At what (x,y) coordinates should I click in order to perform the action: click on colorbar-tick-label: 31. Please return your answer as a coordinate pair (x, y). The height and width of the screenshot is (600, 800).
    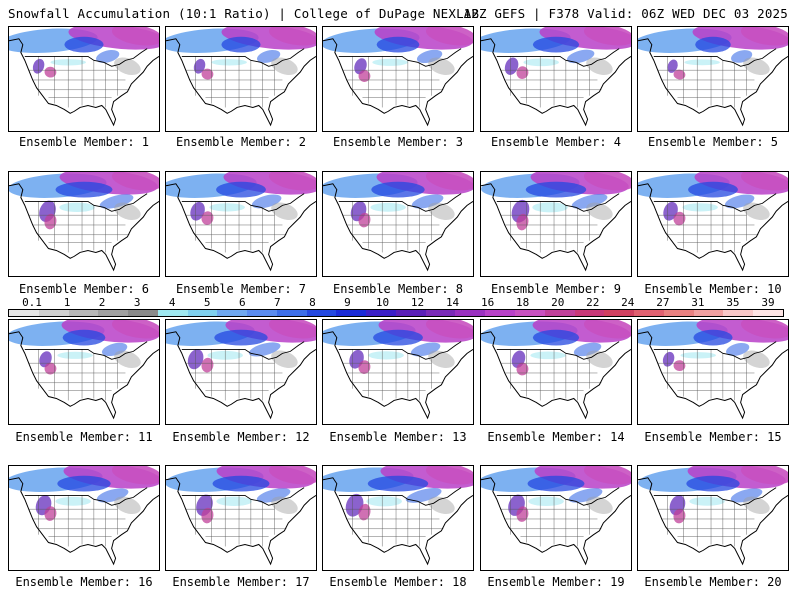
    Looking at the image, I should click on (698, 302).